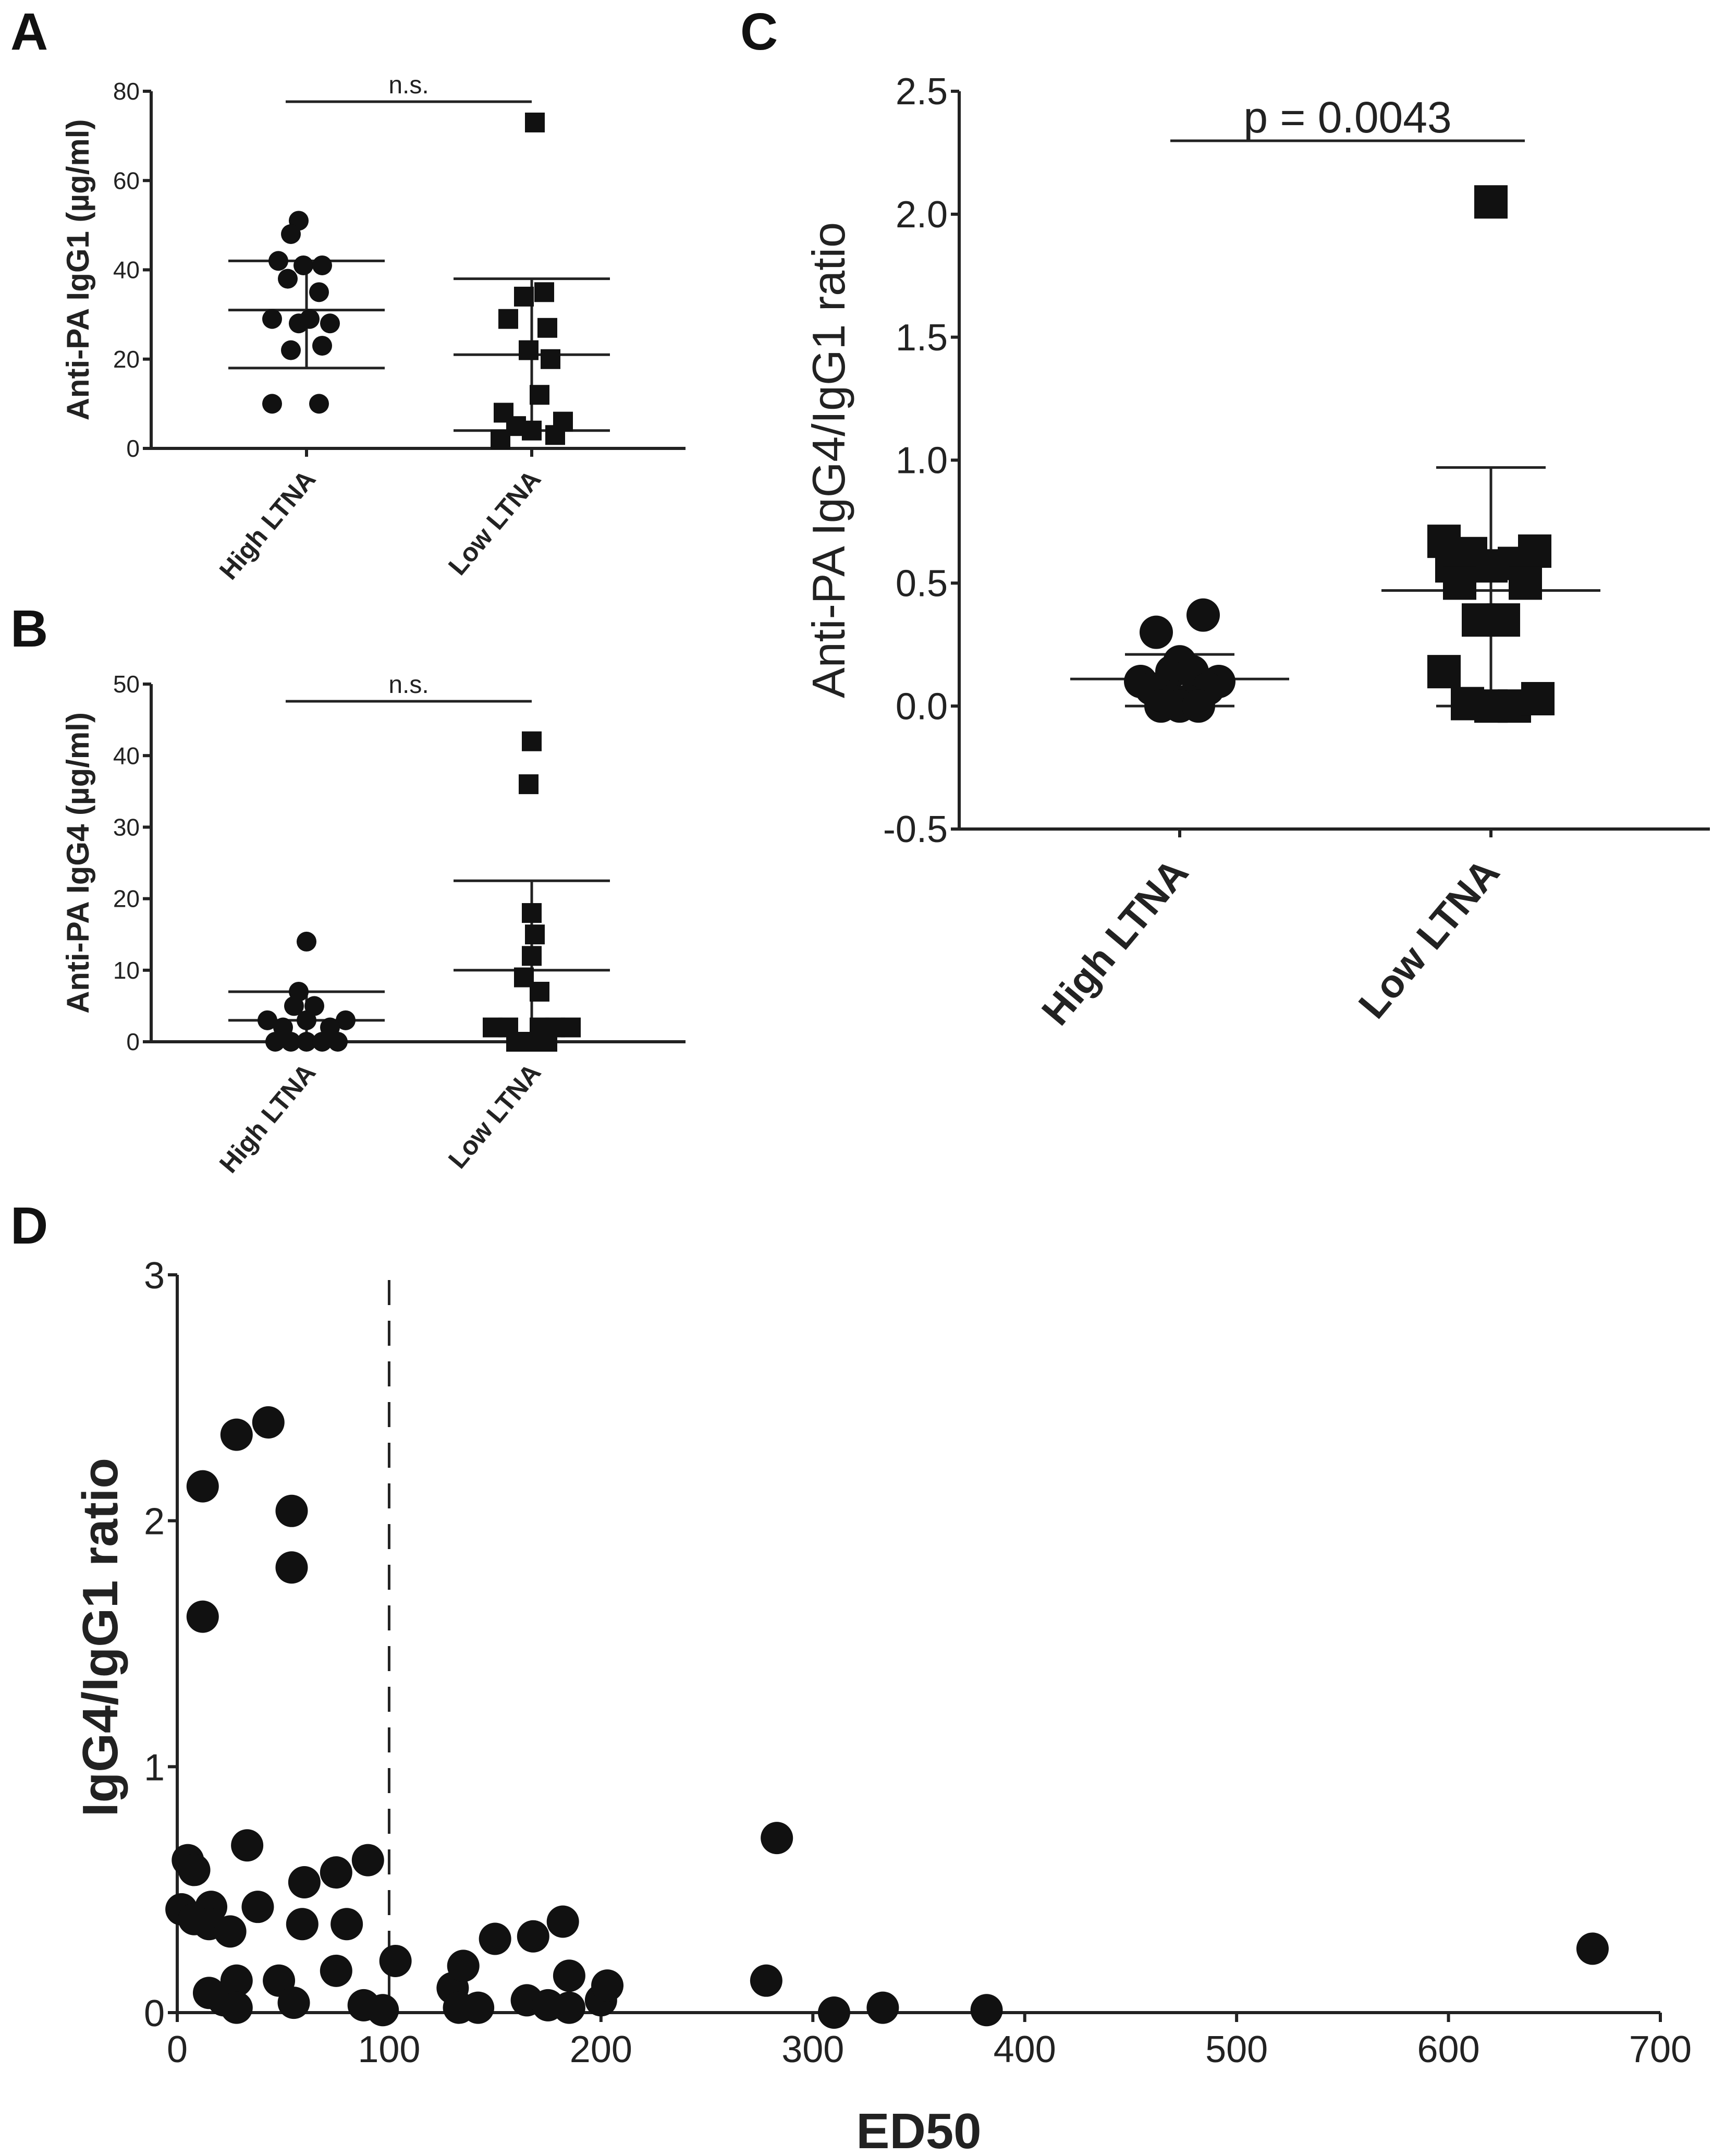 This screenshot has height=2156, width=1713. Describe the element at coordinates (127, 91) in the screenshot. I see `y-tick-label: 80` at that location.